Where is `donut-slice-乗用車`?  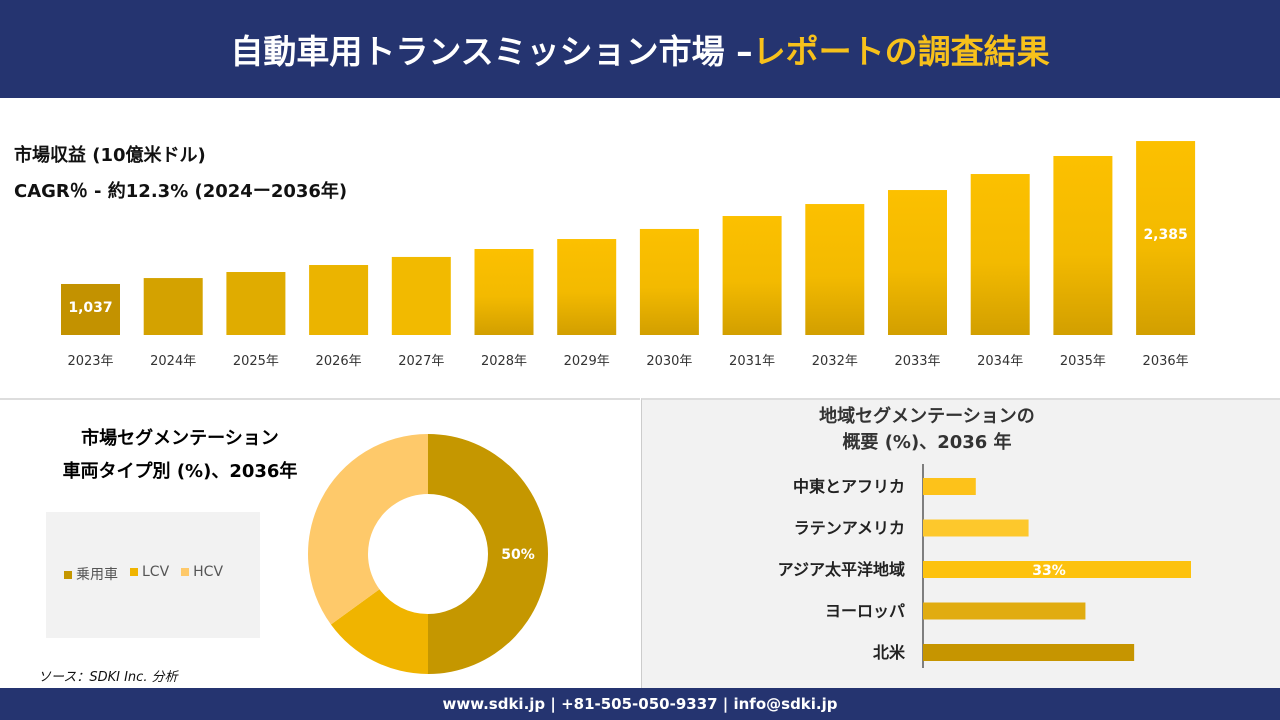
donut-slice-乗用車 is located at coordinates (488, 554).